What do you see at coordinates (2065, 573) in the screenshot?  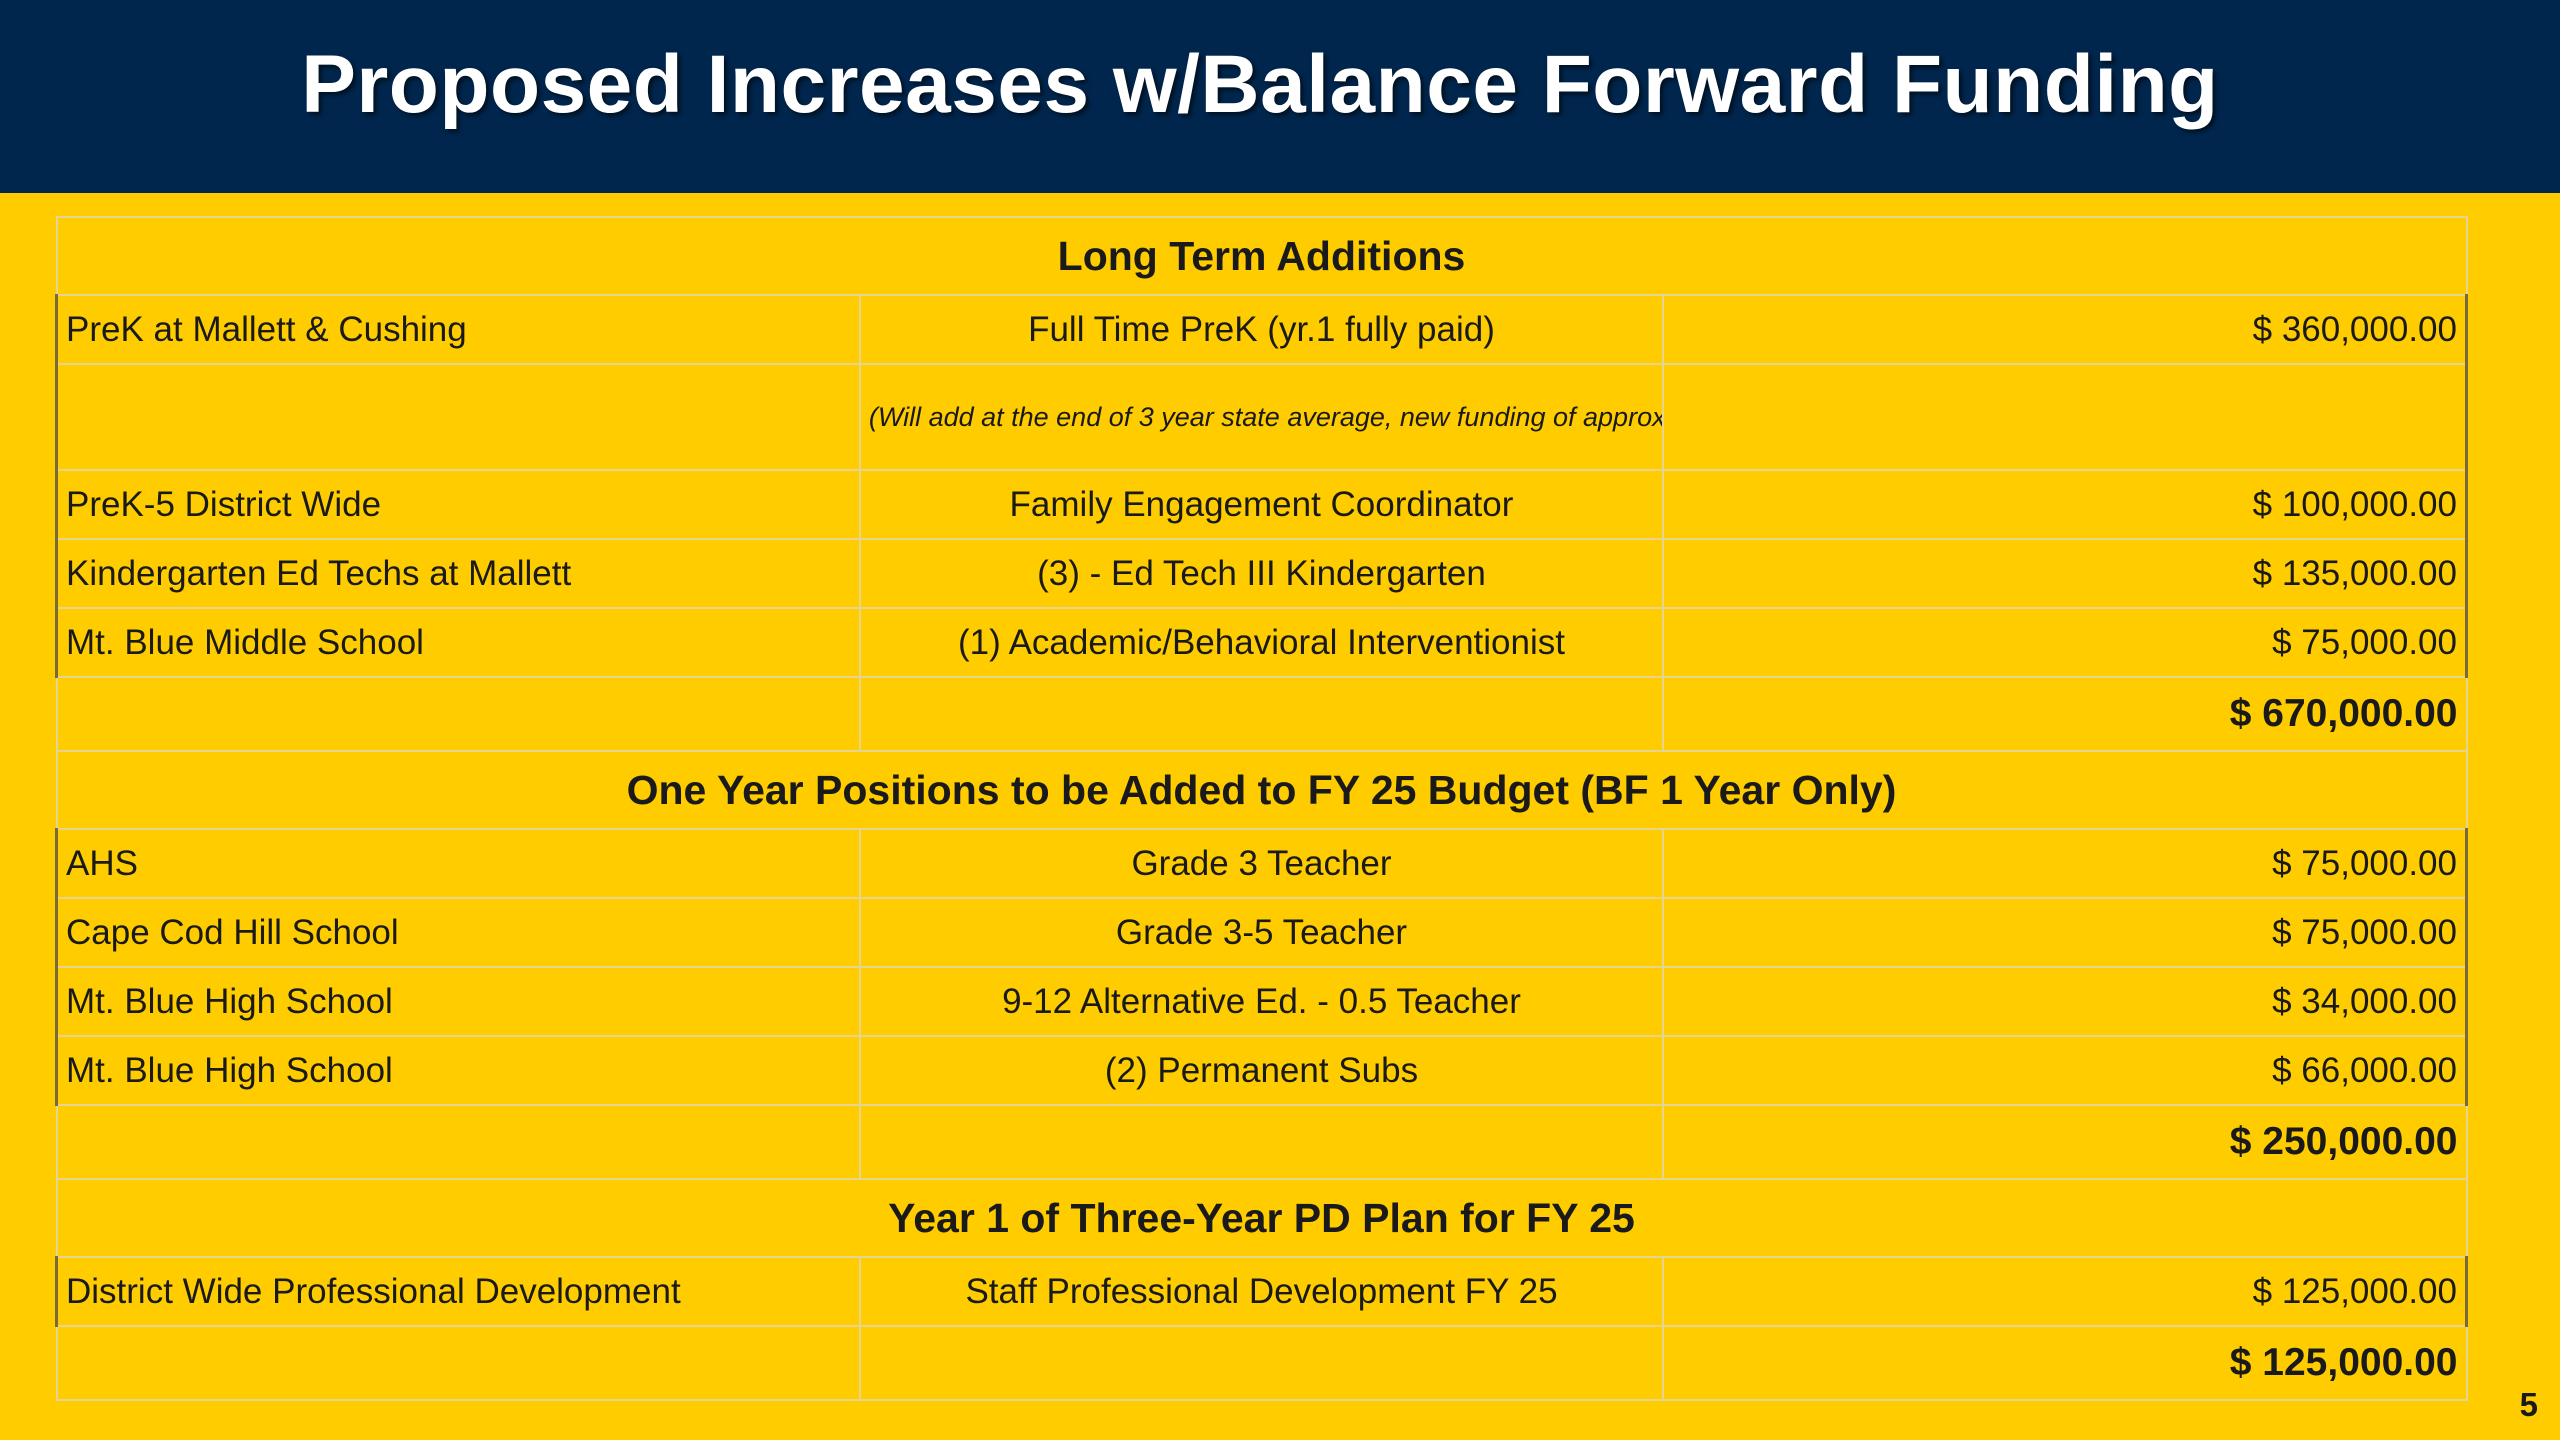 I see `amount-cell: $ 135,000.00` at bounding box center [2065, 573].